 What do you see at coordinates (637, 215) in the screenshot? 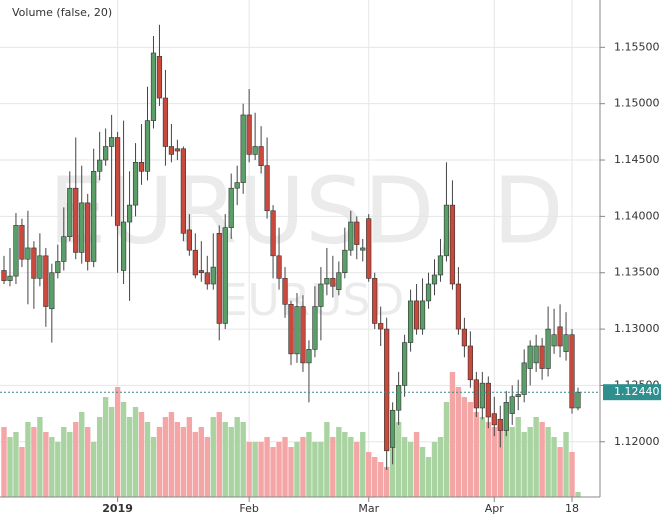
I see `y-tick-label: 1.14000` at bounding box center [637, 215].